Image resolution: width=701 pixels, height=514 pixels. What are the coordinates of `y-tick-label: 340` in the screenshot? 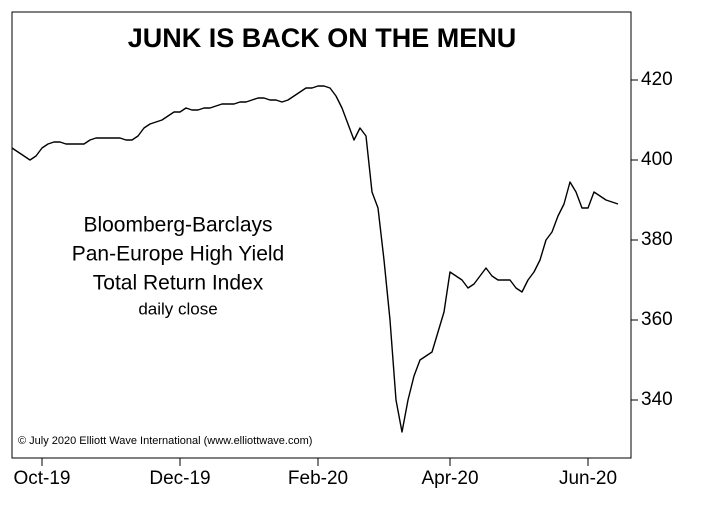 It's located at (657, 399).